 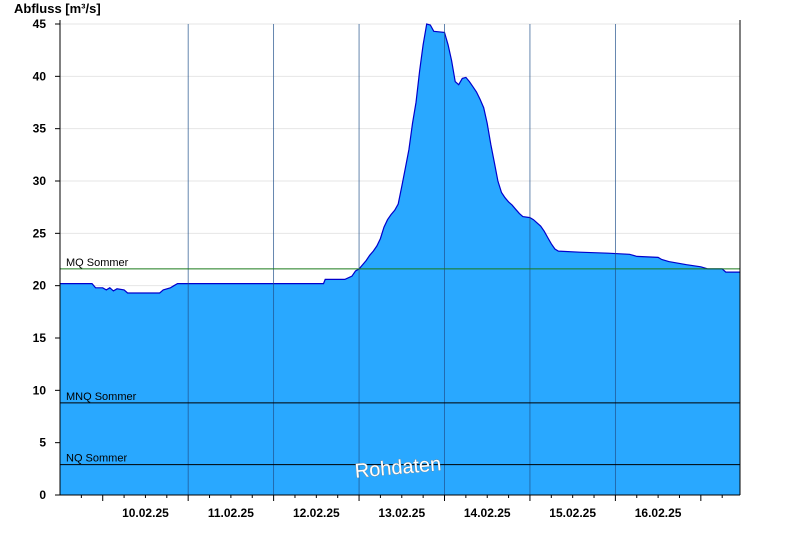 What do you see at coordinates (231, 513) in the screenshot?
I see `x-tick-label-1: 11.02.25` at bounding box center [231, 513].